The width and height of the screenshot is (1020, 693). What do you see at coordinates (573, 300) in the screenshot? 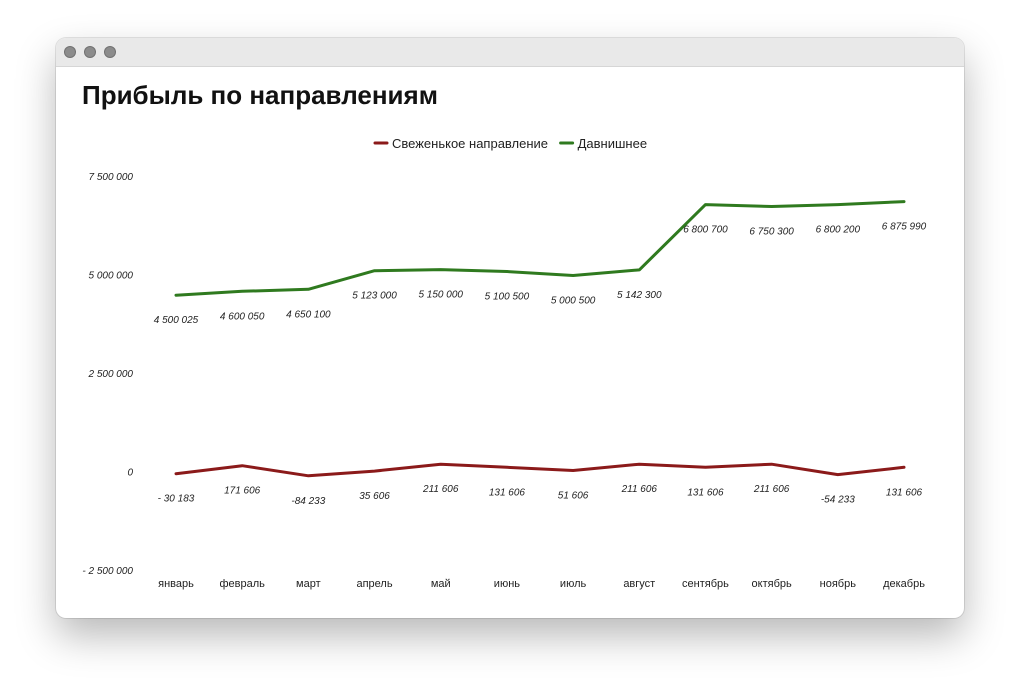
I see `data-label: 5 000 500` at bounding box center [573, 300].